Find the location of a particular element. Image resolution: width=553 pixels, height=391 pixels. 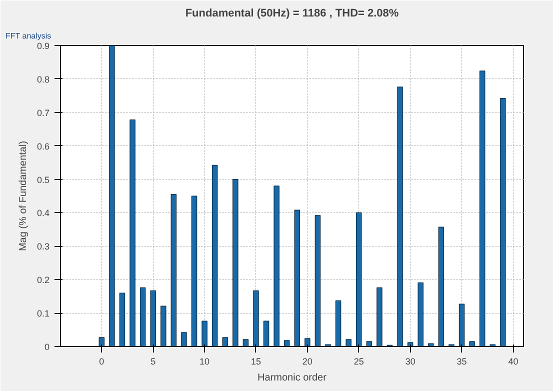

y-tick-label: 0 is located at coordinates (47, 347).